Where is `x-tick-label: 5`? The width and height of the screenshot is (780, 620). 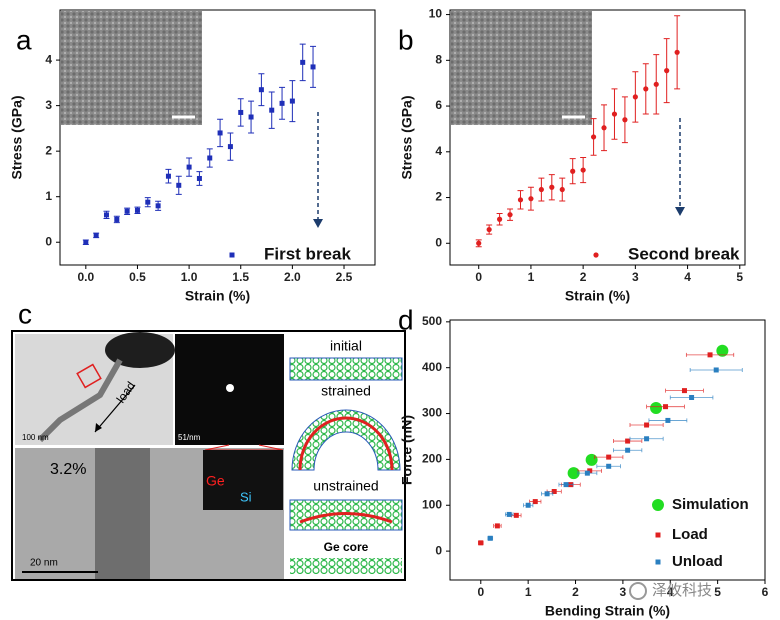
x-tick-label: 5 is located at coordinates (717, 592).